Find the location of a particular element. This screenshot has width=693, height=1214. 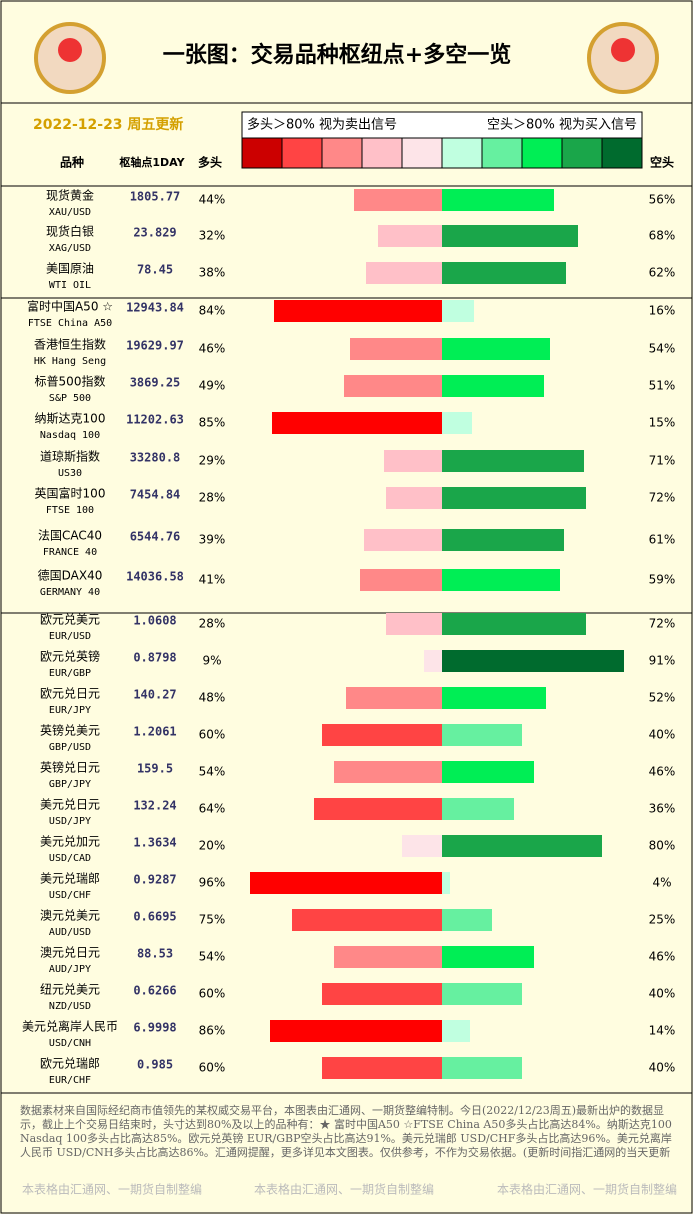

short-pct: 4% is located at coordinates (661, 883).